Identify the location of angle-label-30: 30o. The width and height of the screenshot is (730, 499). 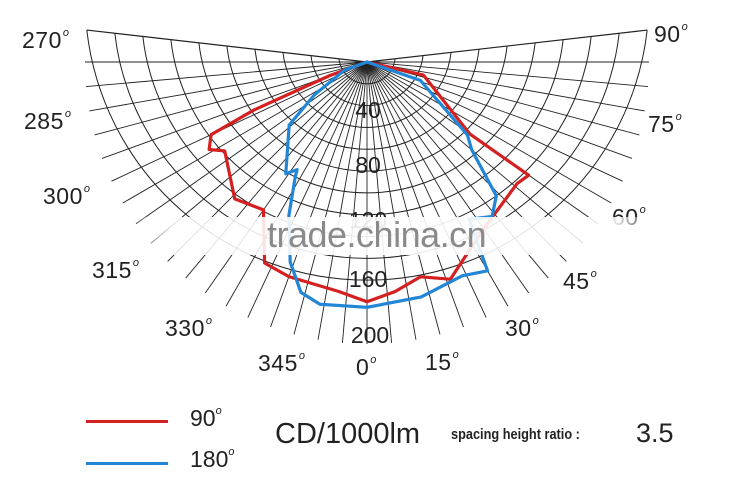
(522, 328).